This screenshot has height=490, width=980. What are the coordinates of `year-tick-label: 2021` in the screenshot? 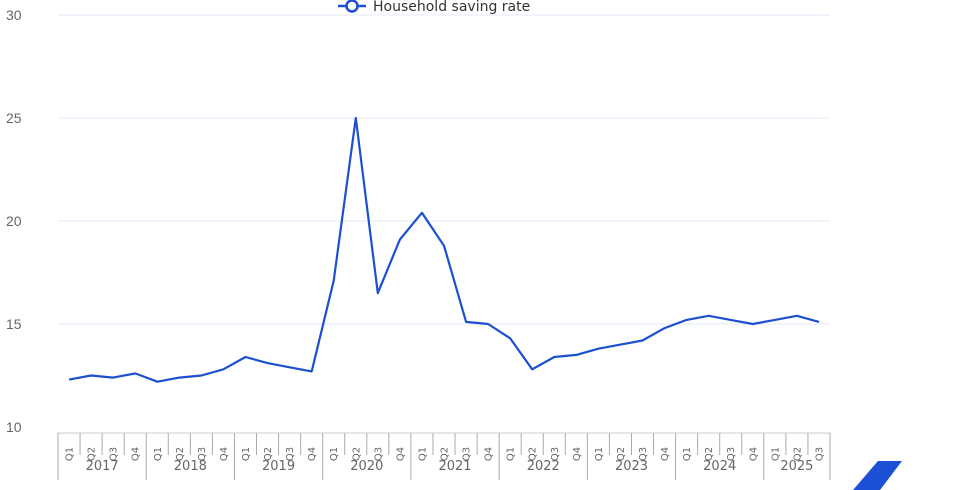 It's located at (454, 466).